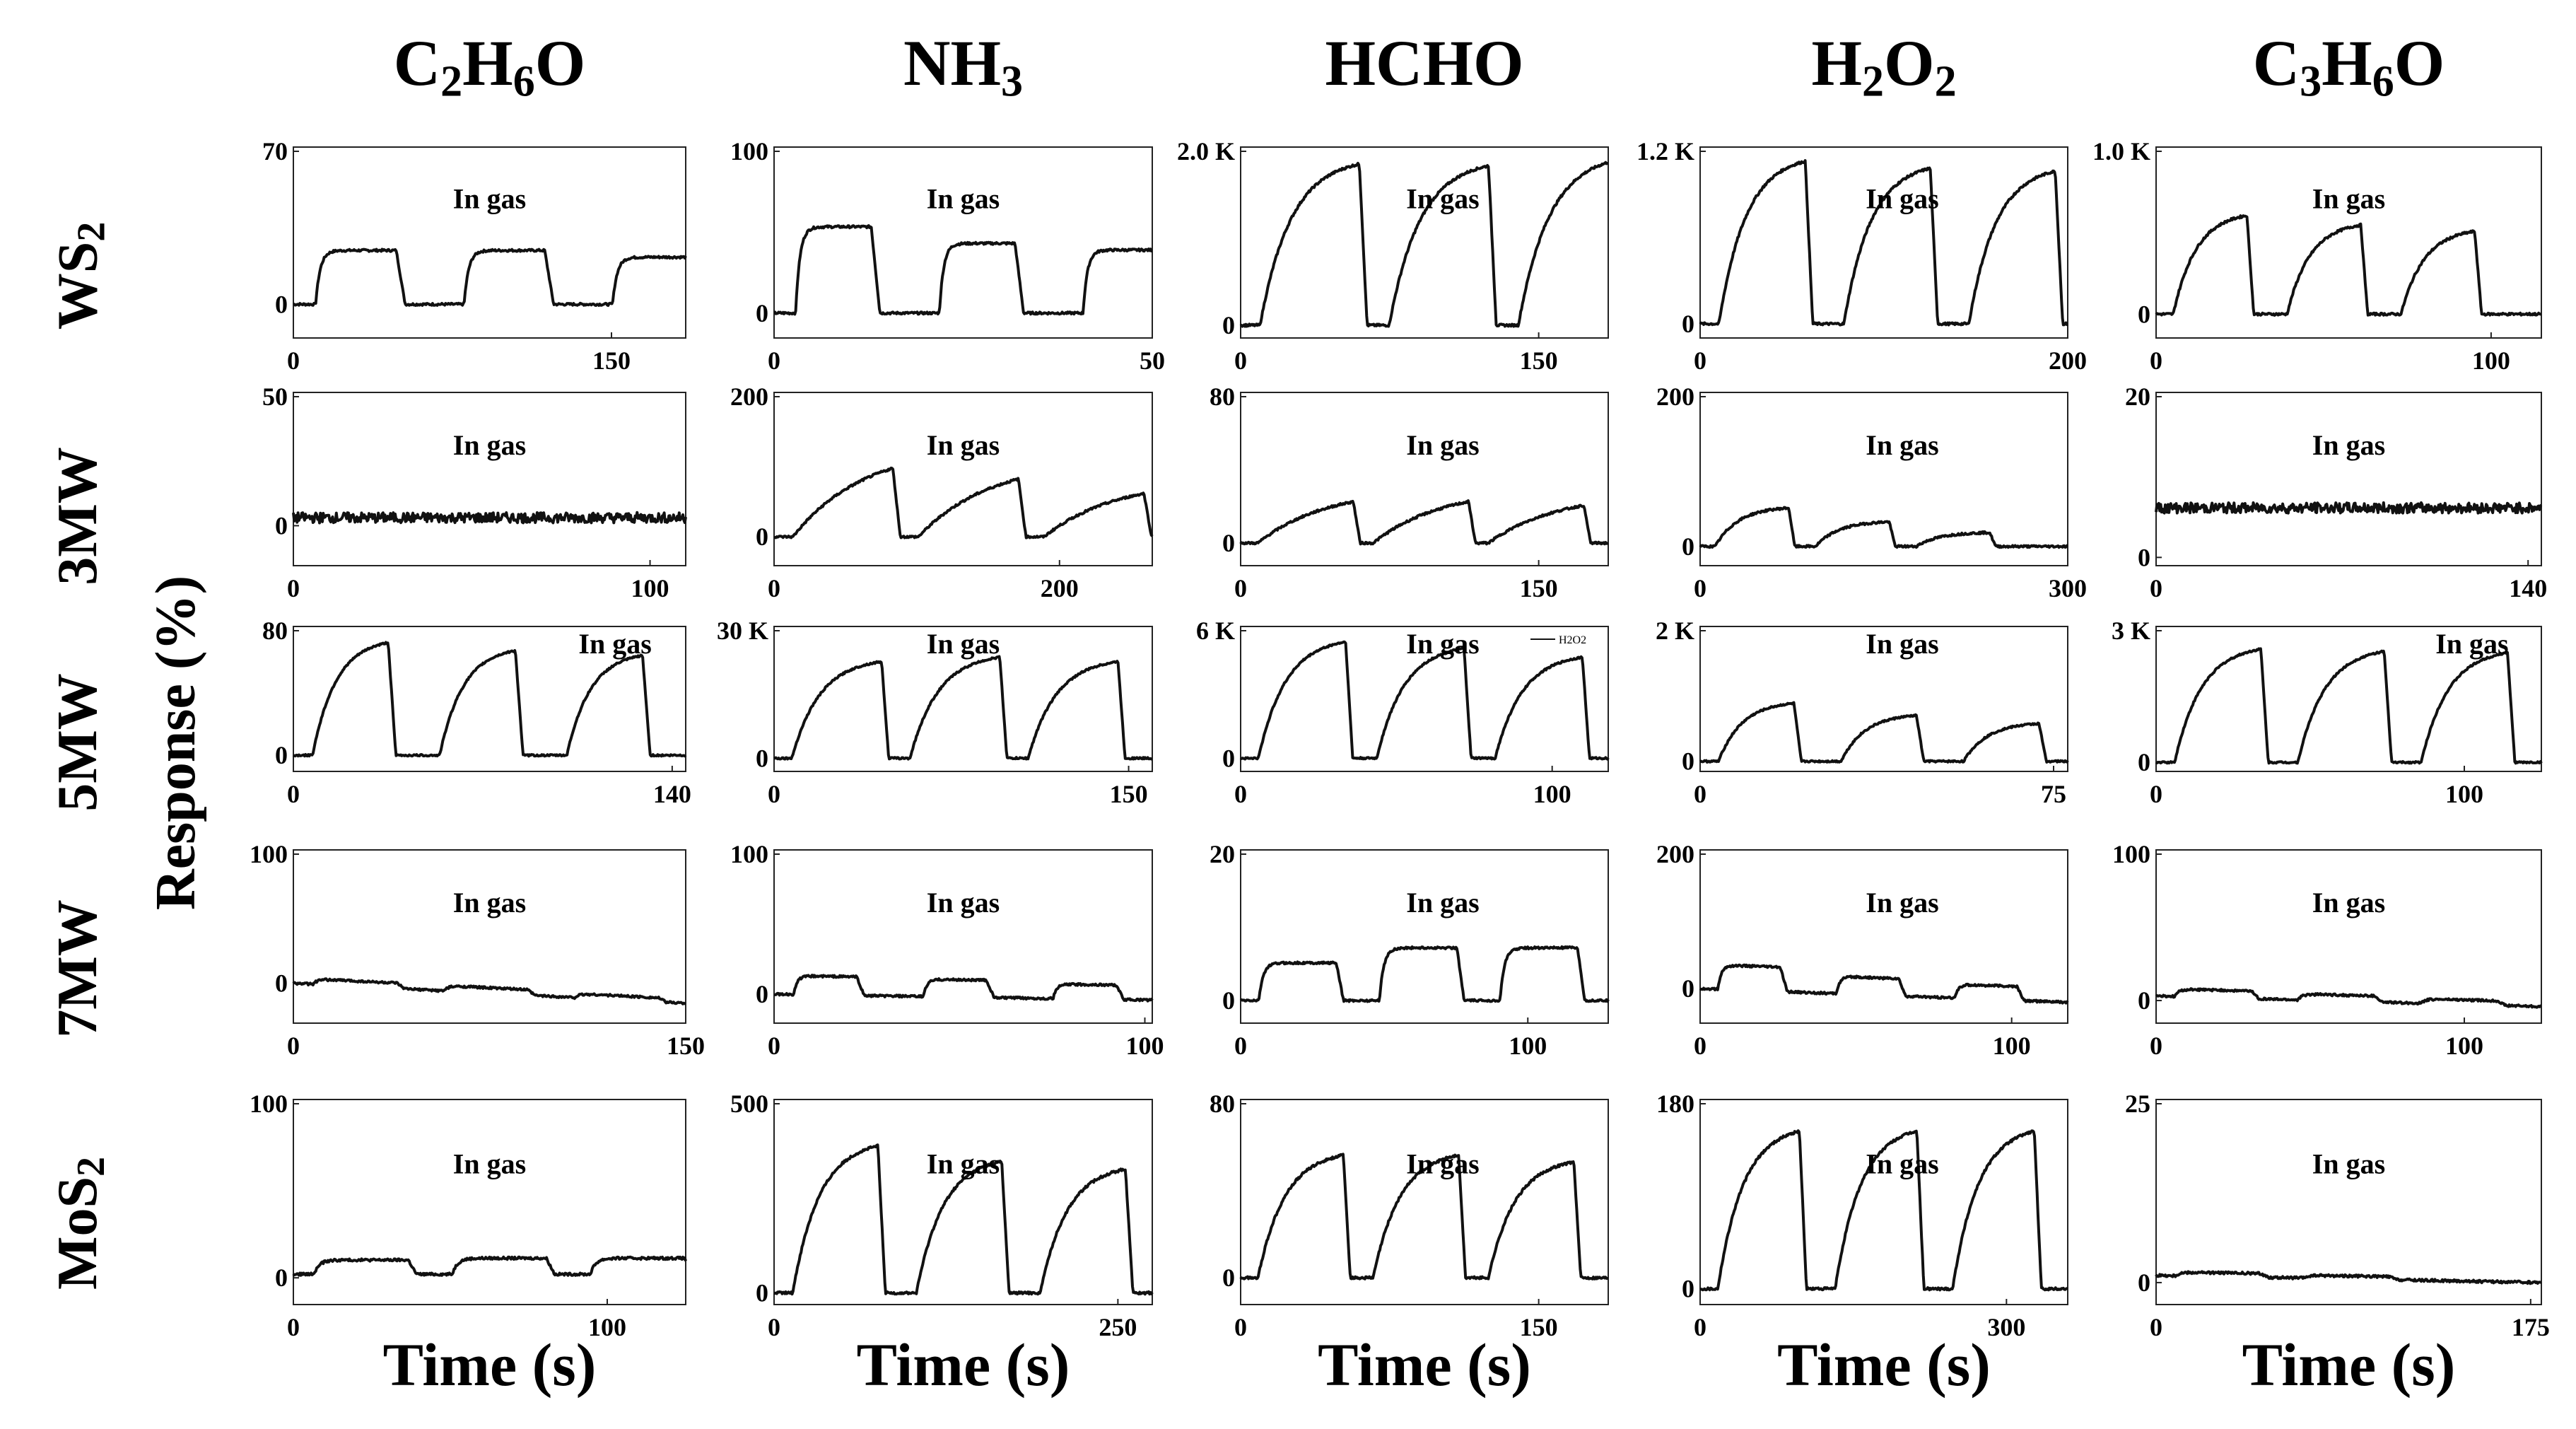 This screenshot has width=2576, height=1429. I want to click on panel-7MW-H2O2: 200 0 0 100 In gas, so click(1863, 950).